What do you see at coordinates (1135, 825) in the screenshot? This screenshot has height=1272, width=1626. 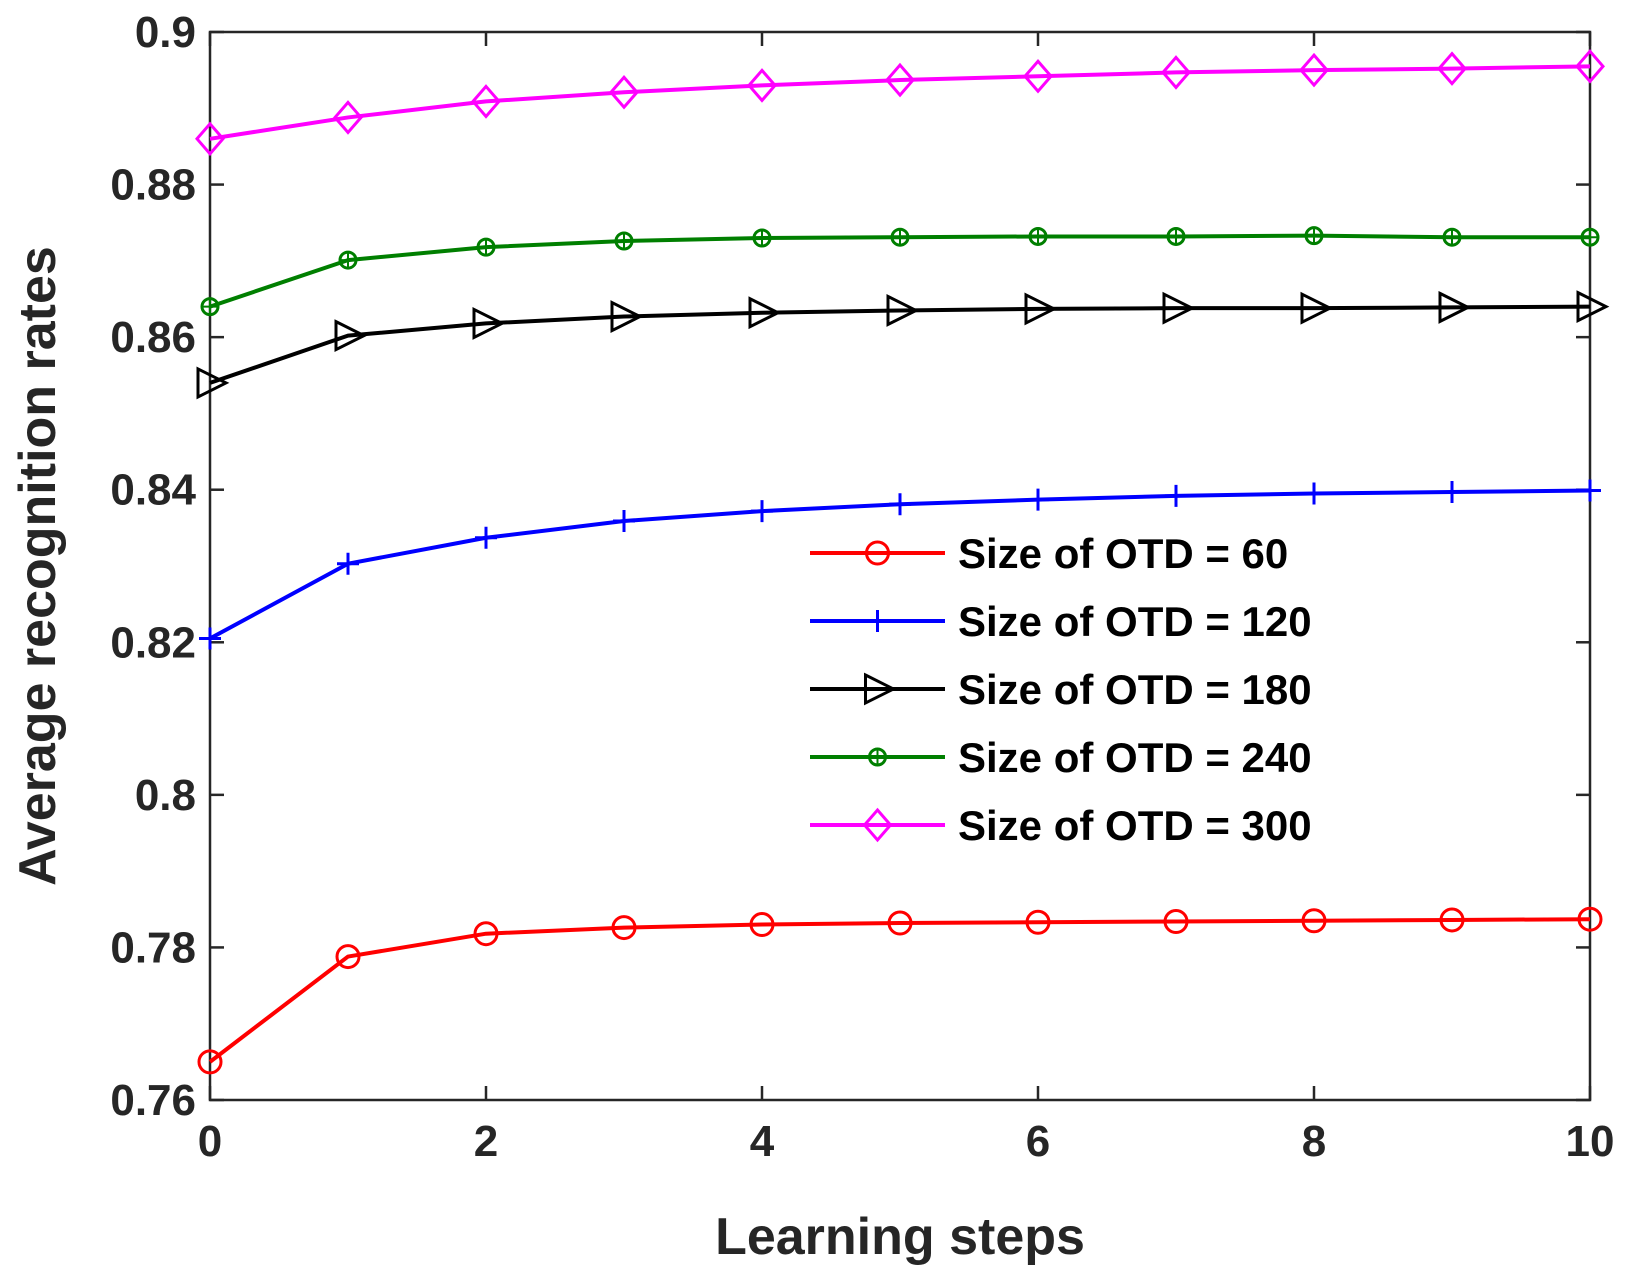 I see `legend-label: Size of OTD = 300` at bounding box center [1135, 825].